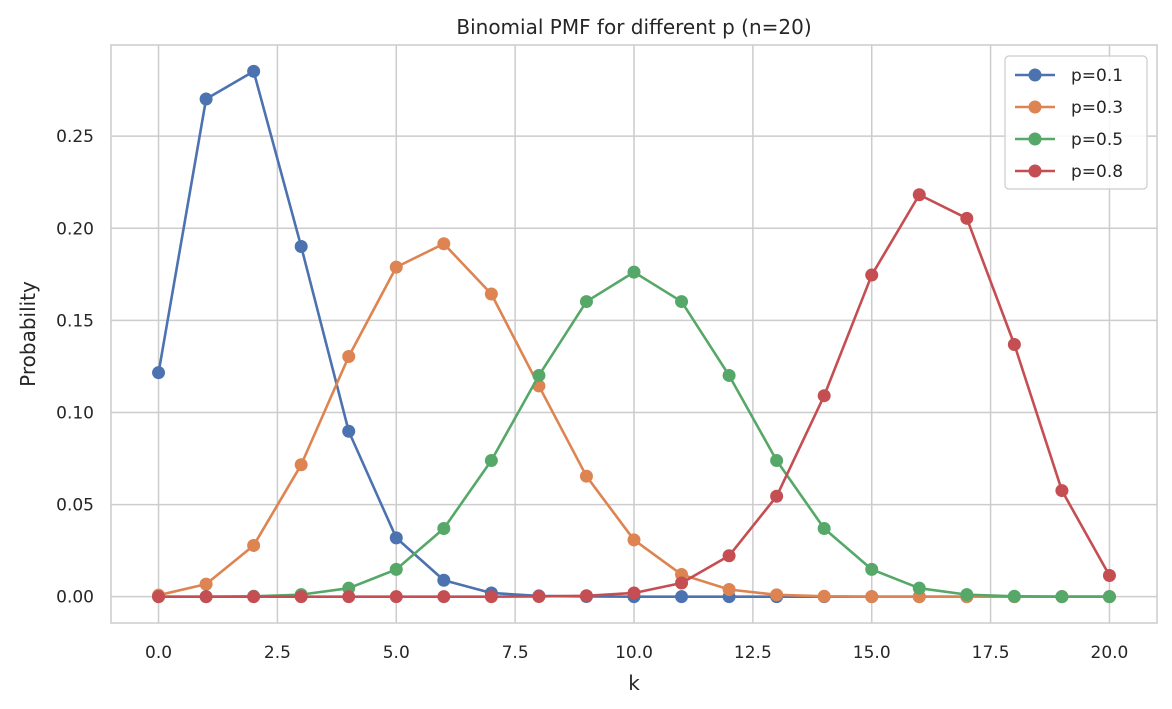 The image size is (1172, 709). What do you see at coordinates (75, 506) in the screenshot?
I see `y-tick-label: 0.05` at bounding box center [75, 506].